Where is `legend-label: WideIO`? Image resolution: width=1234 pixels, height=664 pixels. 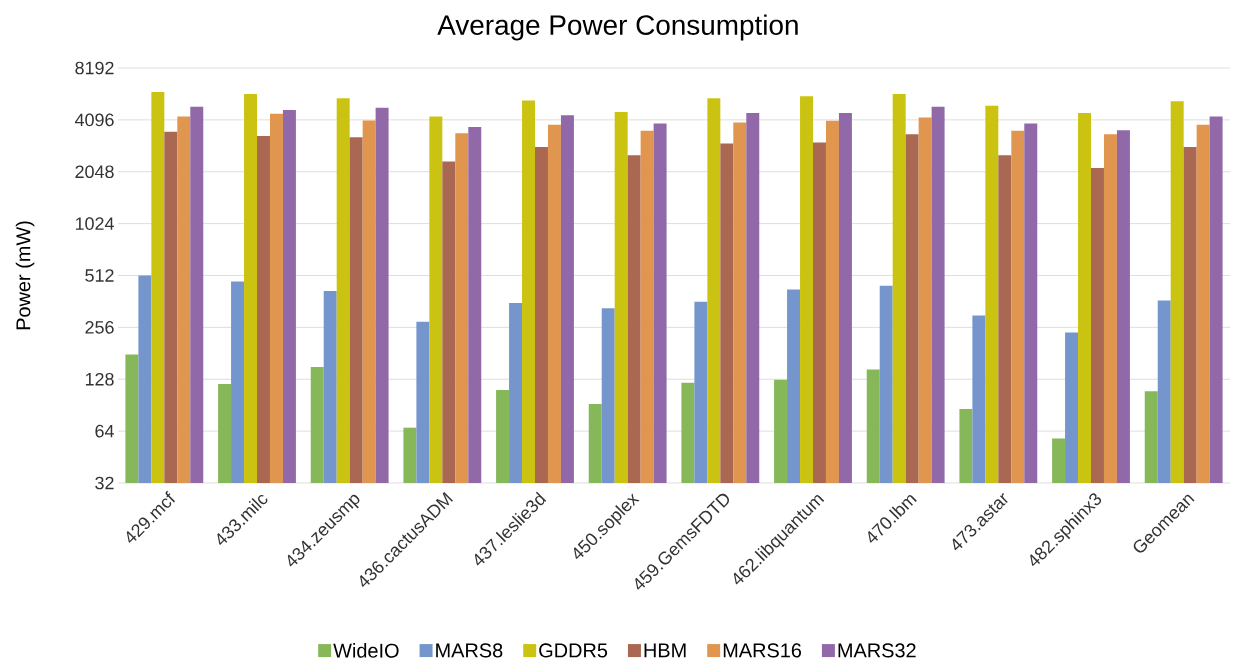
legend-label: WideIO is located at coordinates (366, 650).